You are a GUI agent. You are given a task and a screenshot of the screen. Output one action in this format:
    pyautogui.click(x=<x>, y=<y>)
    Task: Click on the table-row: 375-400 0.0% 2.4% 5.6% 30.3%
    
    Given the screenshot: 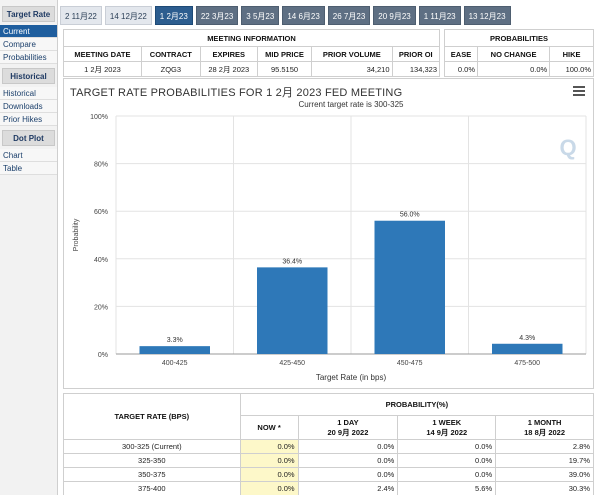 What is the action you would take?
    pyautogui.click(x=328, y=488)
    